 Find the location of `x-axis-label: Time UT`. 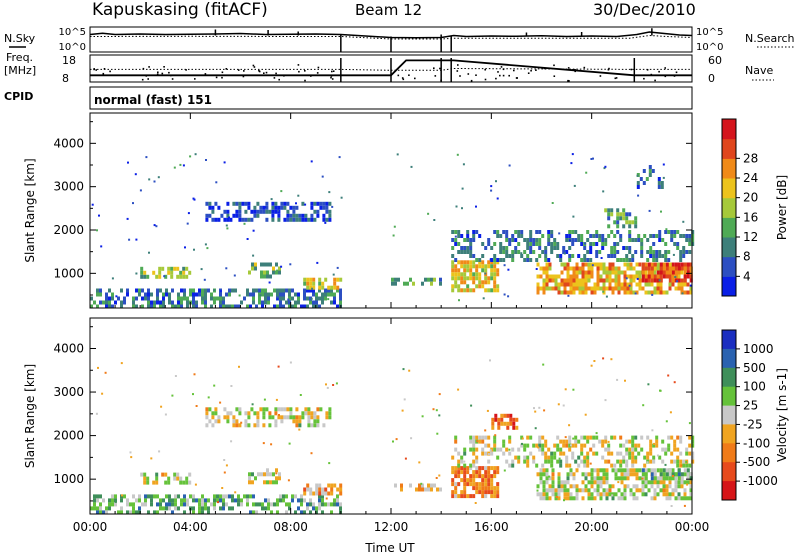

x-axis-label: Time UT is located at coordinates (389, 547).